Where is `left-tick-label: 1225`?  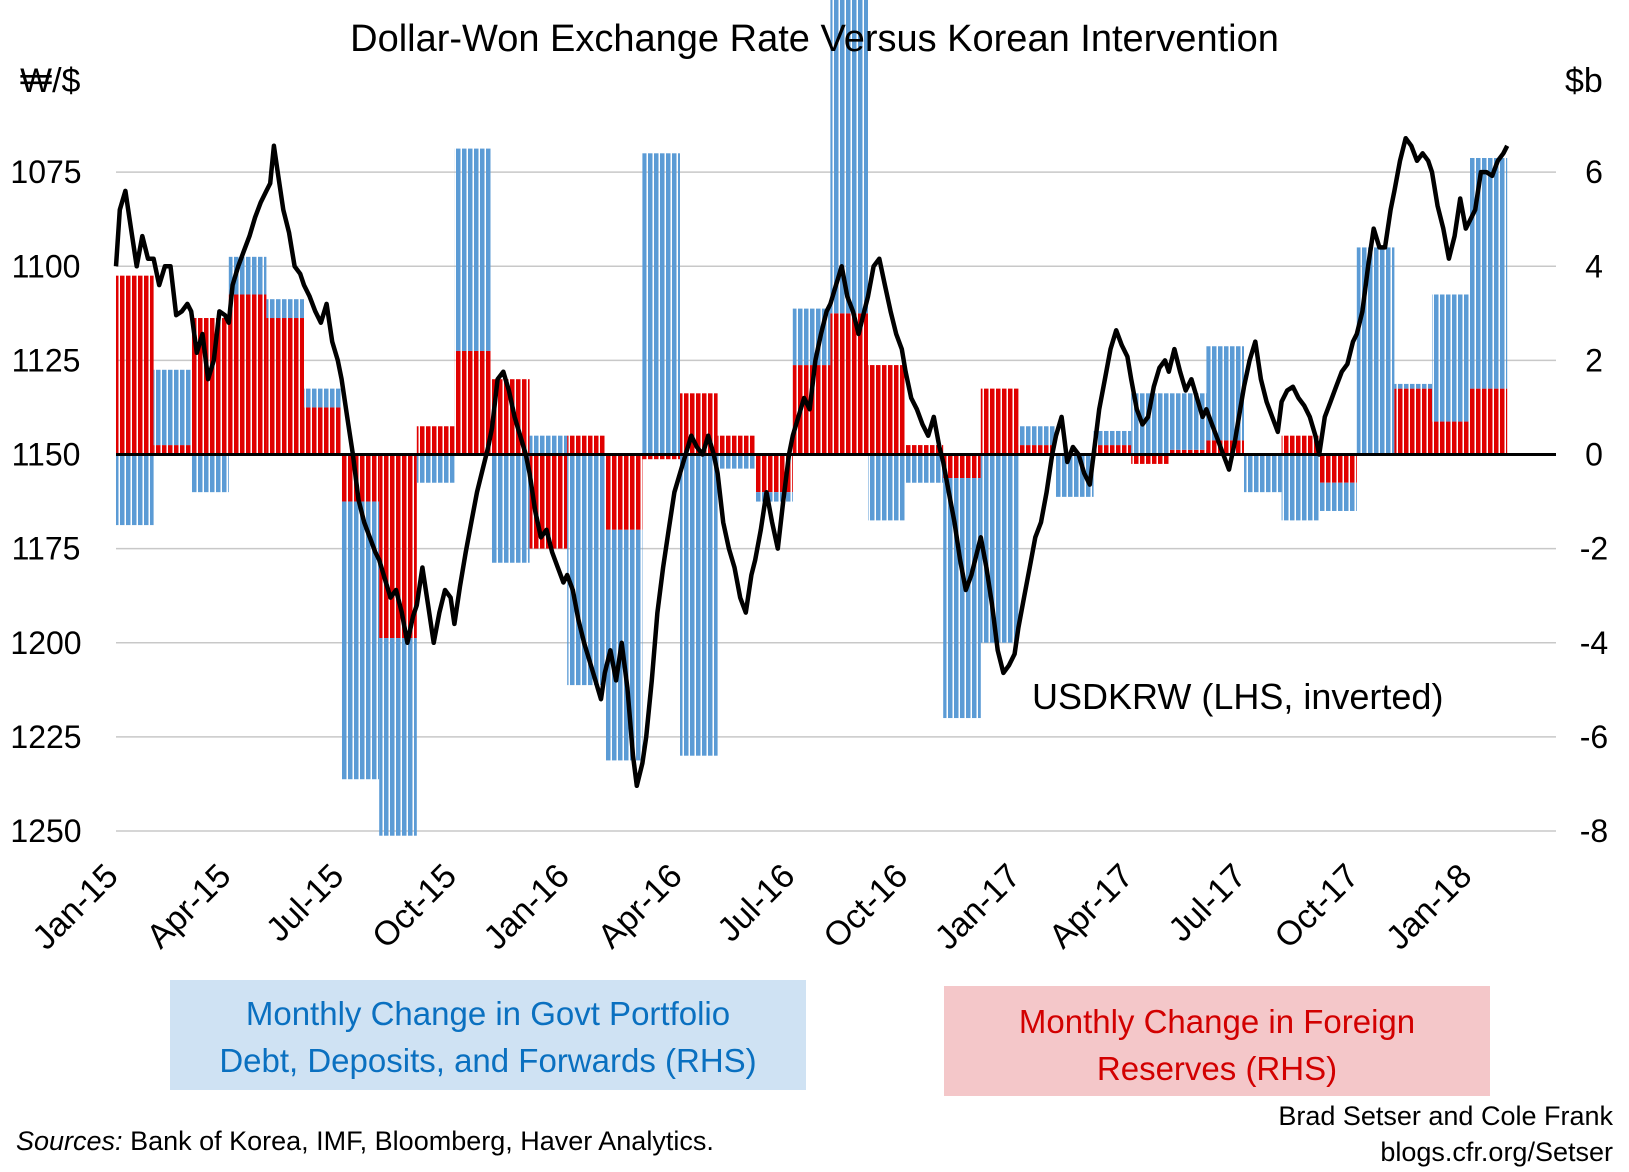 left-tick-label: 1225 is located at coordinates (45, 737).